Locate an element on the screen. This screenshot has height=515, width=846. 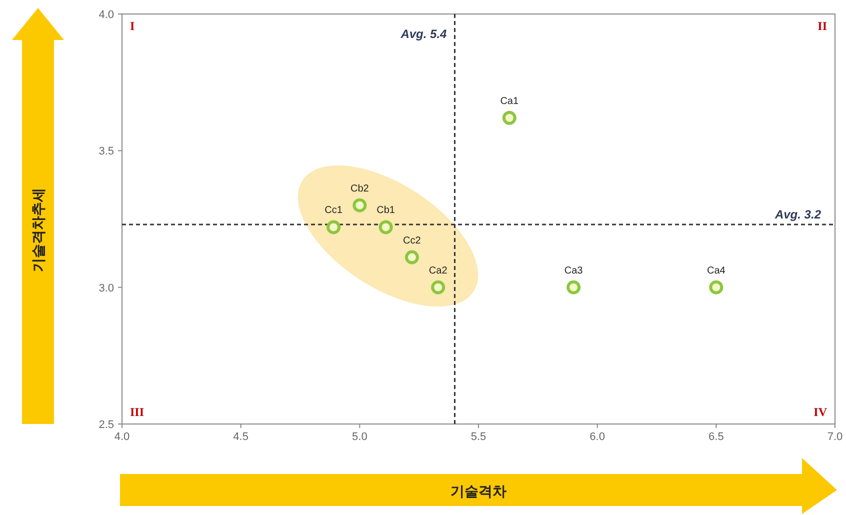
x-tick-label: 5.5 is located at coordinates (478, 437).